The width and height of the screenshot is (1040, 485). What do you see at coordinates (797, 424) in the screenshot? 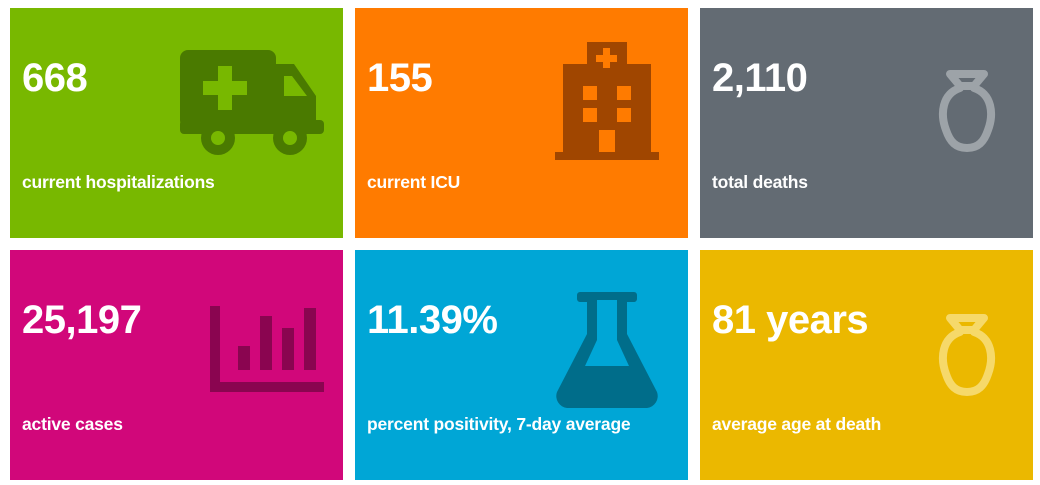
I see `stat-label: average age at death` at bounding box center [797, 424].